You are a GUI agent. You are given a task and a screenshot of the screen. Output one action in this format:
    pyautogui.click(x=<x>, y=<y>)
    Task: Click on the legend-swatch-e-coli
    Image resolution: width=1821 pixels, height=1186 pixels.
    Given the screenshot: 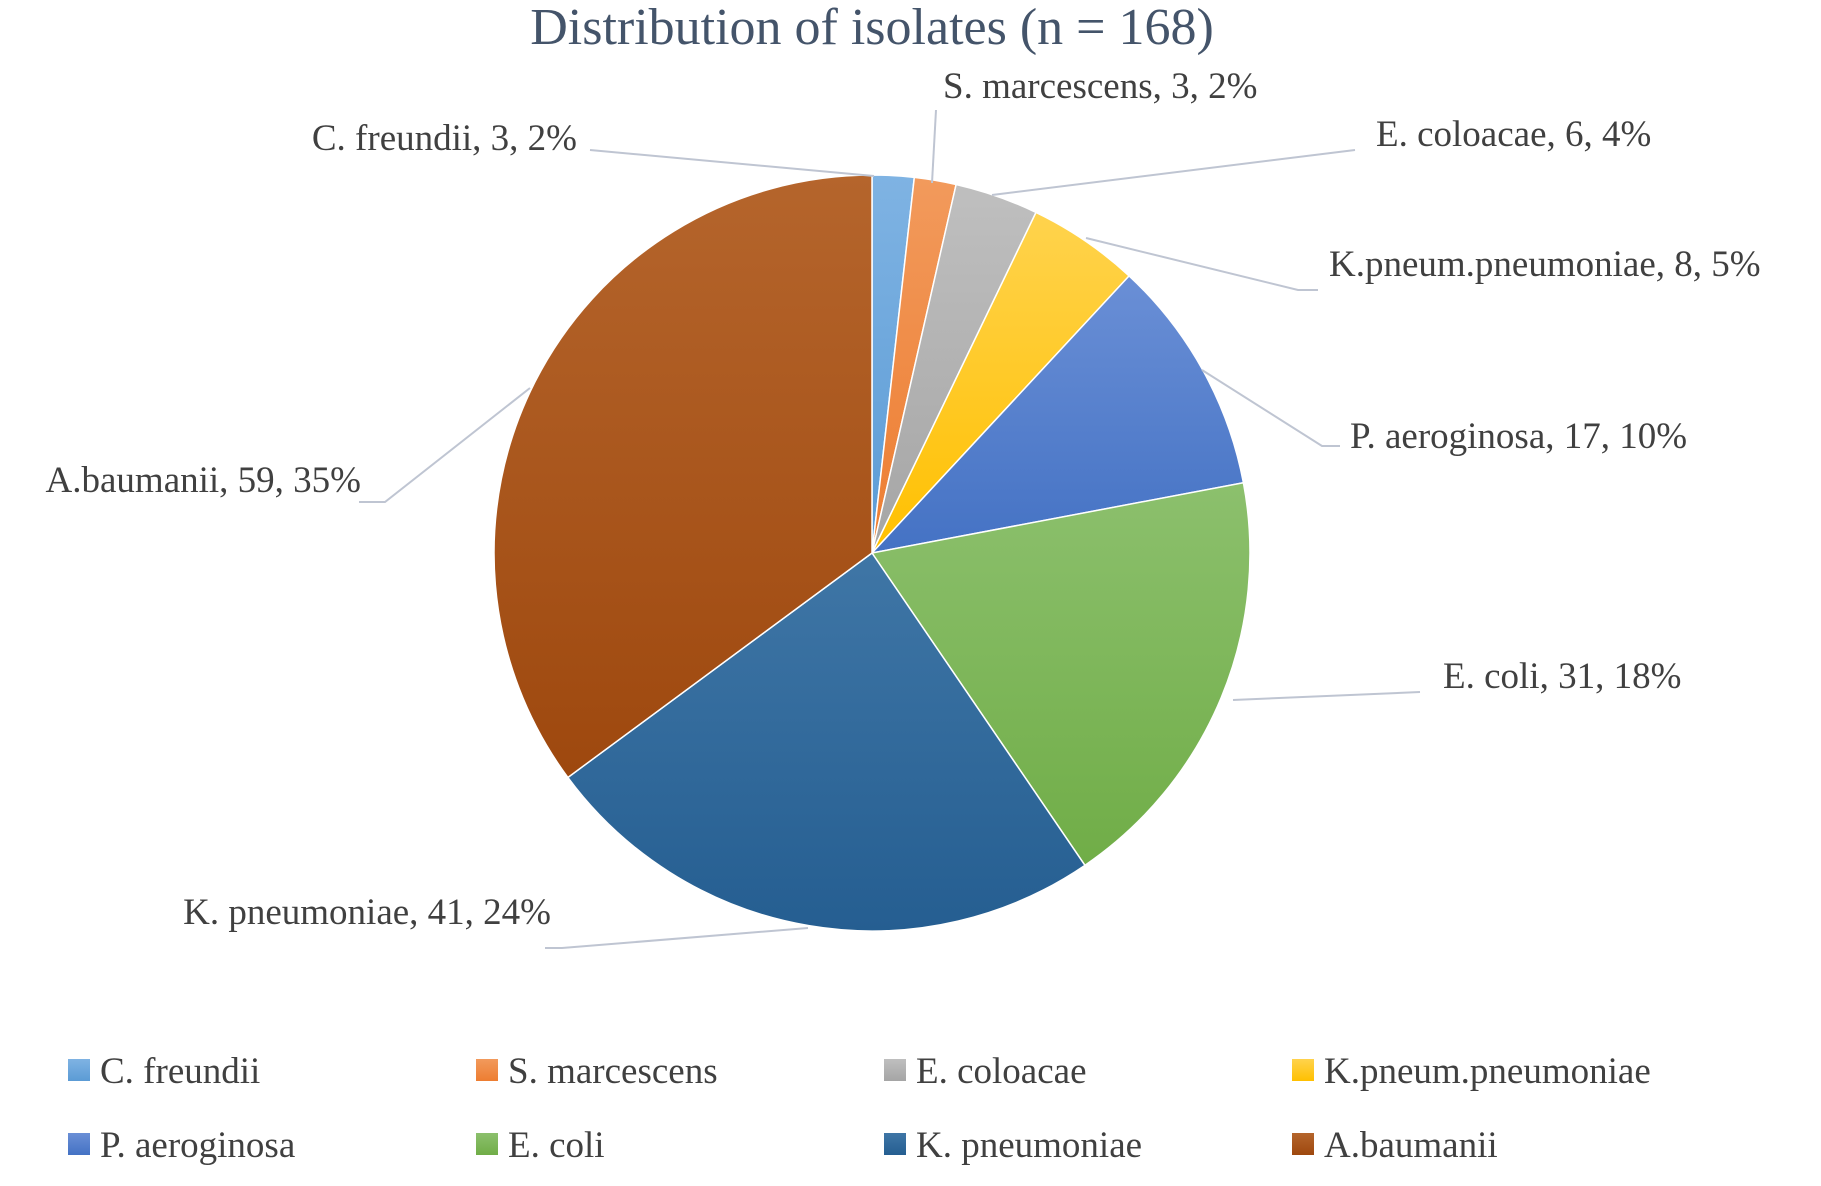 What is the action you would take?
    pyautogui.click(x=487, y=1144)
    